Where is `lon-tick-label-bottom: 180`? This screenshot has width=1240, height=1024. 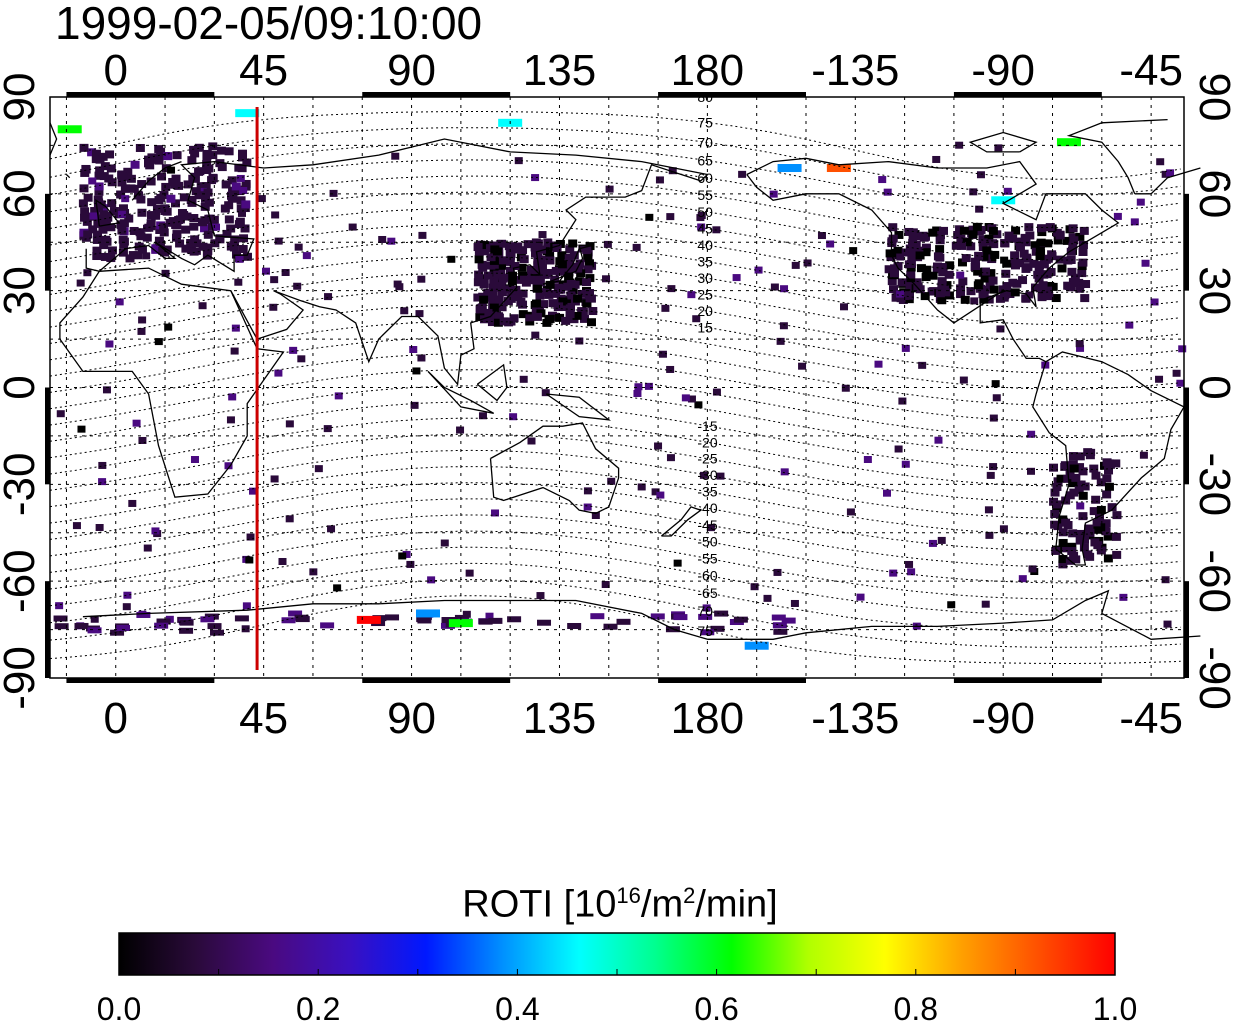 lon-tick-label-bottom: 180 is located at coordinates (707, 718).